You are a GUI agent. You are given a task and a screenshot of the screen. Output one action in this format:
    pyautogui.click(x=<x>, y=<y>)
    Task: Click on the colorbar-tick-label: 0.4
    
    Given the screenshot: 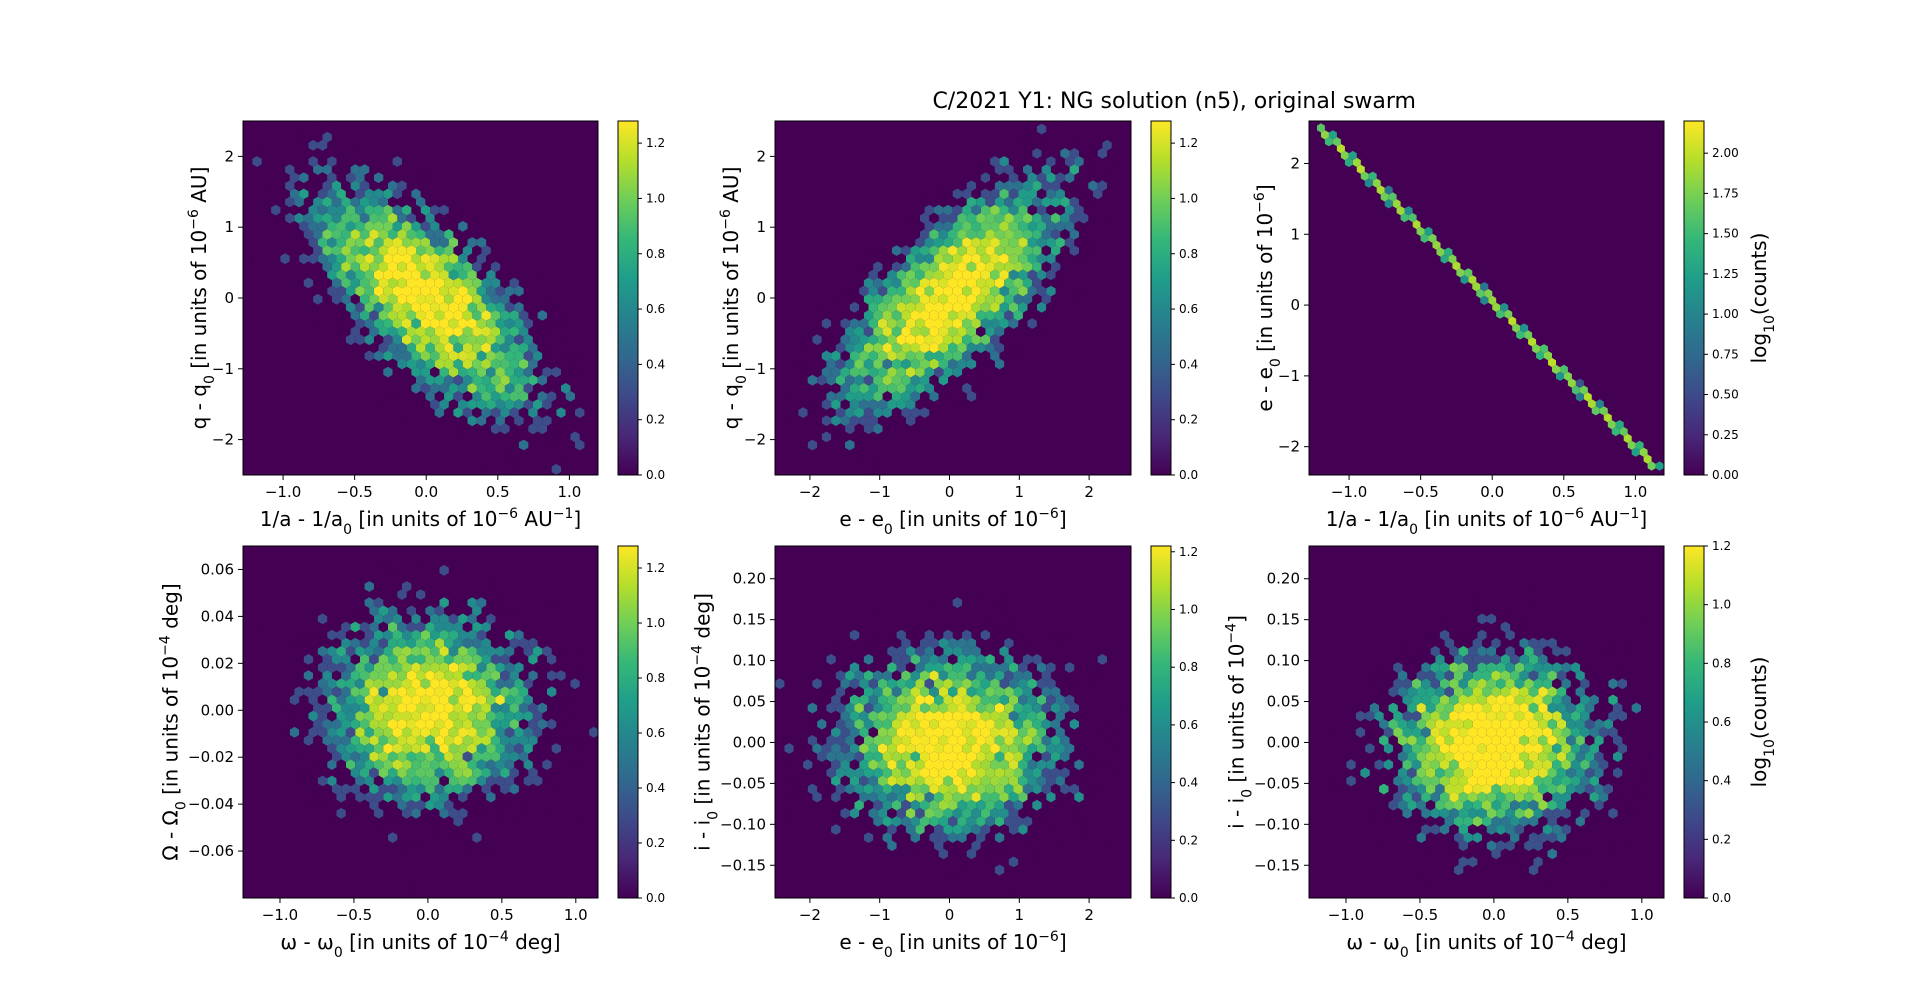 What is the action you would take?
    pyautogui.click(x=1188, y=783)
    